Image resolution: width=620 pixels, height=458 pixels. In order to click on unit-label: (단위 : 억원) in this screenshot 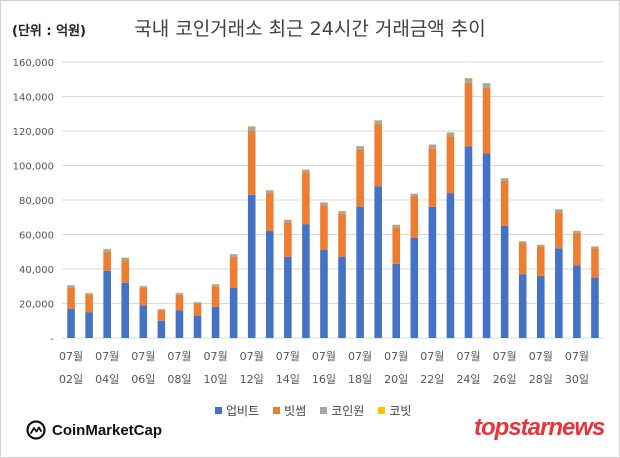, I will do `click(49, 31)`.